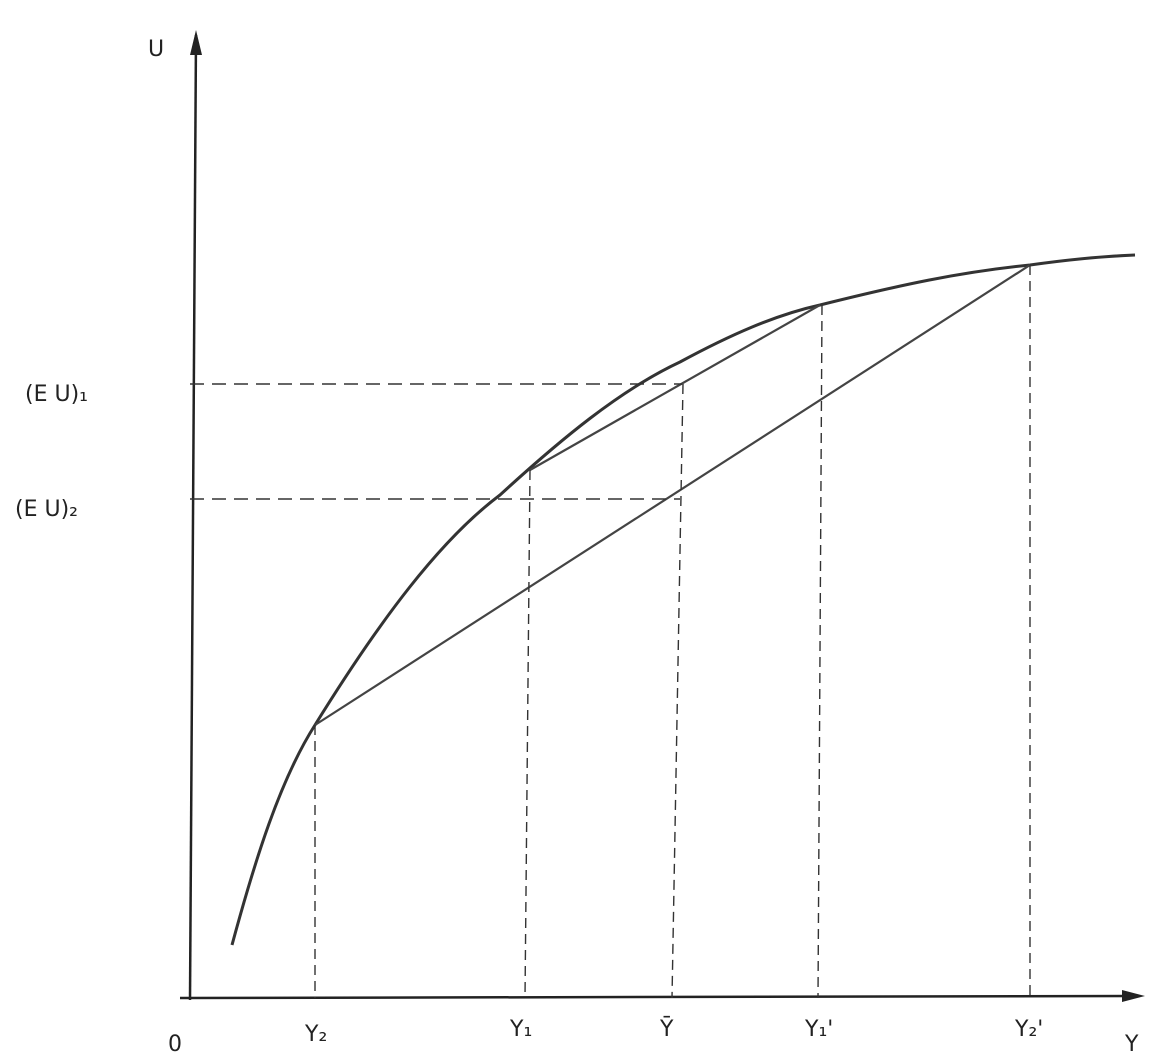  Describe the element at coordinates (175, 1044) in the screenshot. I see `origin-label: 0` at that location.